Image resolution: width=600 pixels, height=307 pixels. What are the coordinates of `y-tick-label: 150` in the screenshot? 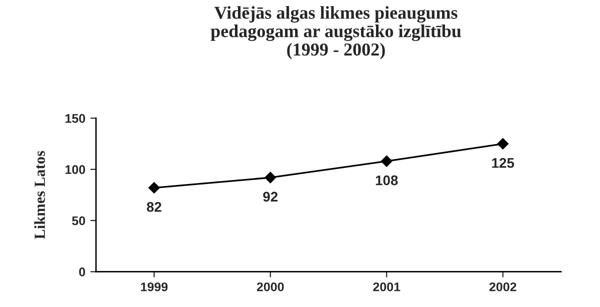 It's located at (76, 118).